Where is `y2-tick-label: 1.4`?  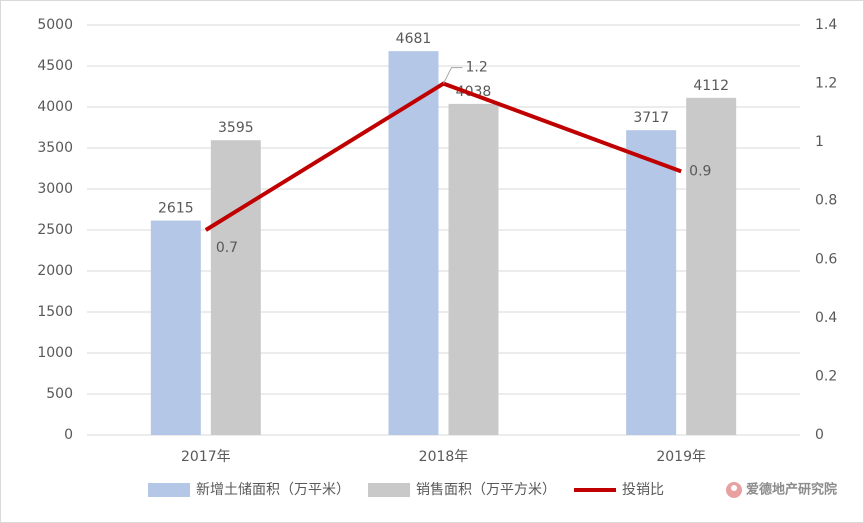
y2-tick-label: 1.4 is located at coordinates (826, 25).